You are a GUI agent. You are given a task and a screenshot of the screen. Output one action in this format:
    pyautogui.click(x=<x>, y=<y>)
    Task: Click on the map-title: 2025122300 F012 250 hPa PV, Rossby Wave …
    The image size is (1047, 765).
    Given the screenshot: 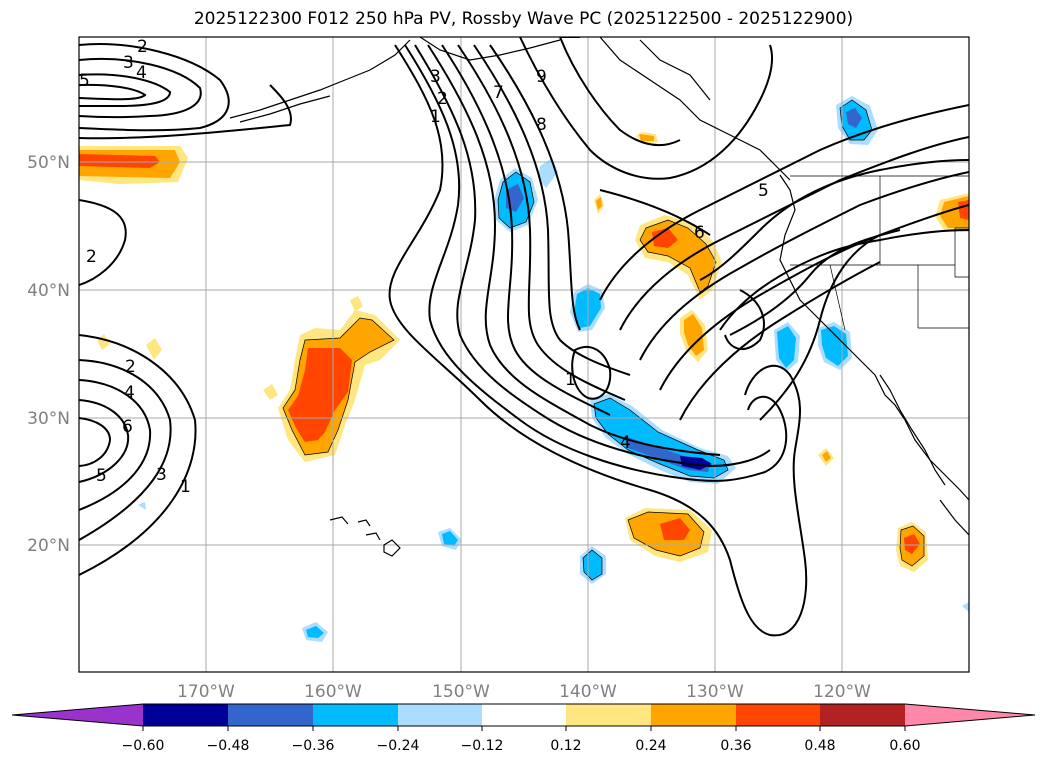 What is the action you would take?
    pyautogui.click(x=523, y=19)
    